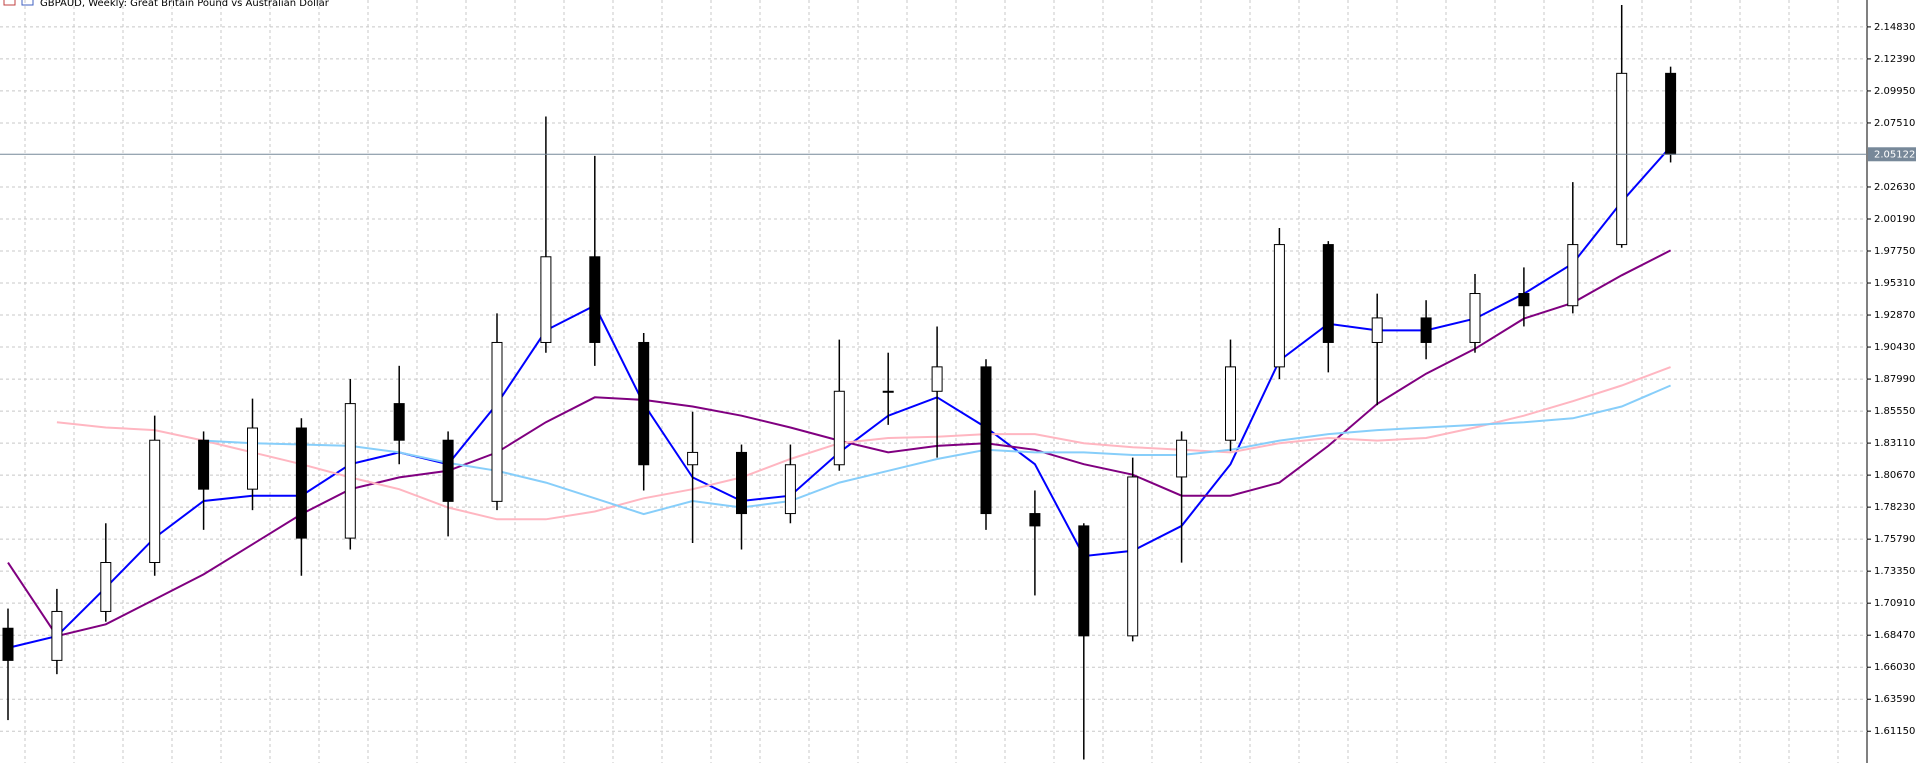  What do you see at coordinates (1894, 283) in the screenshot?
I see `y-tick-label: 1.95310` at bounding box center [1894, 283].